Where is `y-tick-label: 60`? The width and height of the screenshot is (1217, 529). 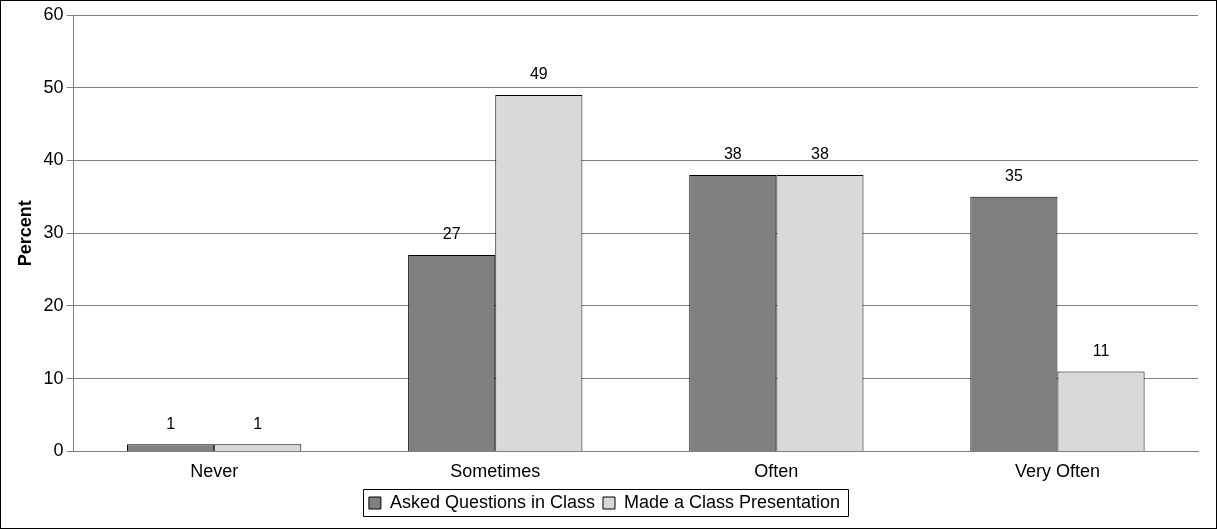 y-tick-label: 60 is located at coordinates (53, 13).